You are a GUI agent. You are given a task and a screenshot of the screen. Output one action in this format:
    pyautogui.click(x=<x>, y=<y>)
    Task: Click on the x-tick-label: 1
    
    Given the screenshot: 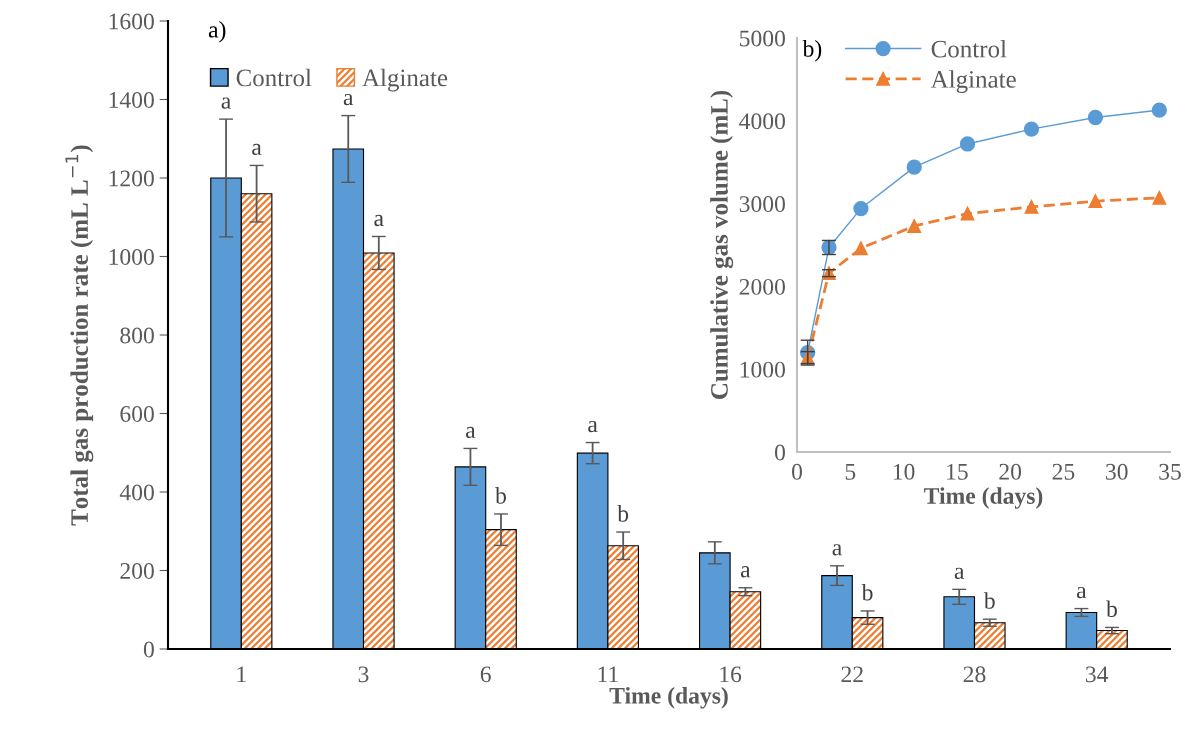 What is the action you would take?
    pyautogui.click(x=241, y=674)
    